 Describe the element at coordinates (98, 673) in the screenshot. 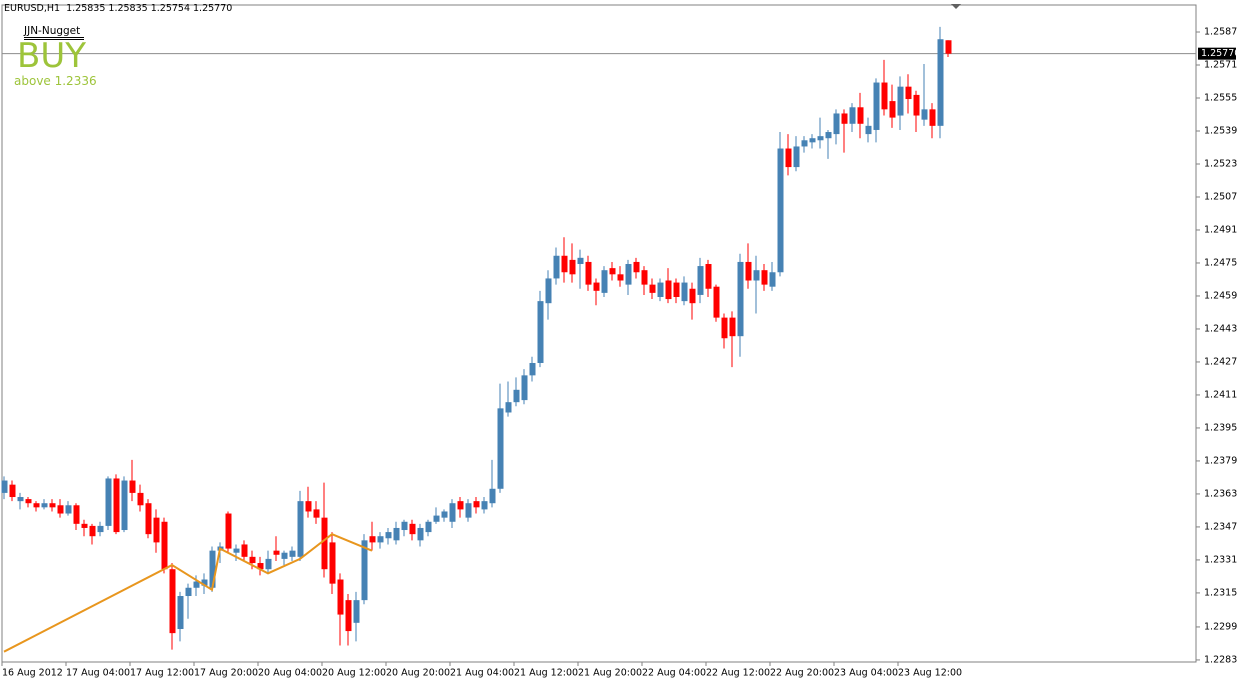

I see `x-tick-label: 17 Aug 04:00` at that location.